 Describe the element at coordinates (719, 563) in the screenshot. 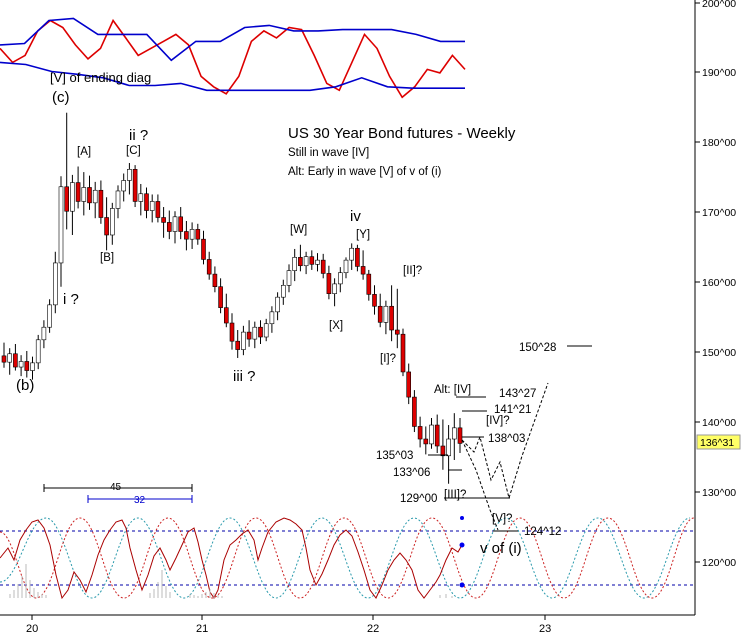

I see `y-tick-label: 120^00` at that location.